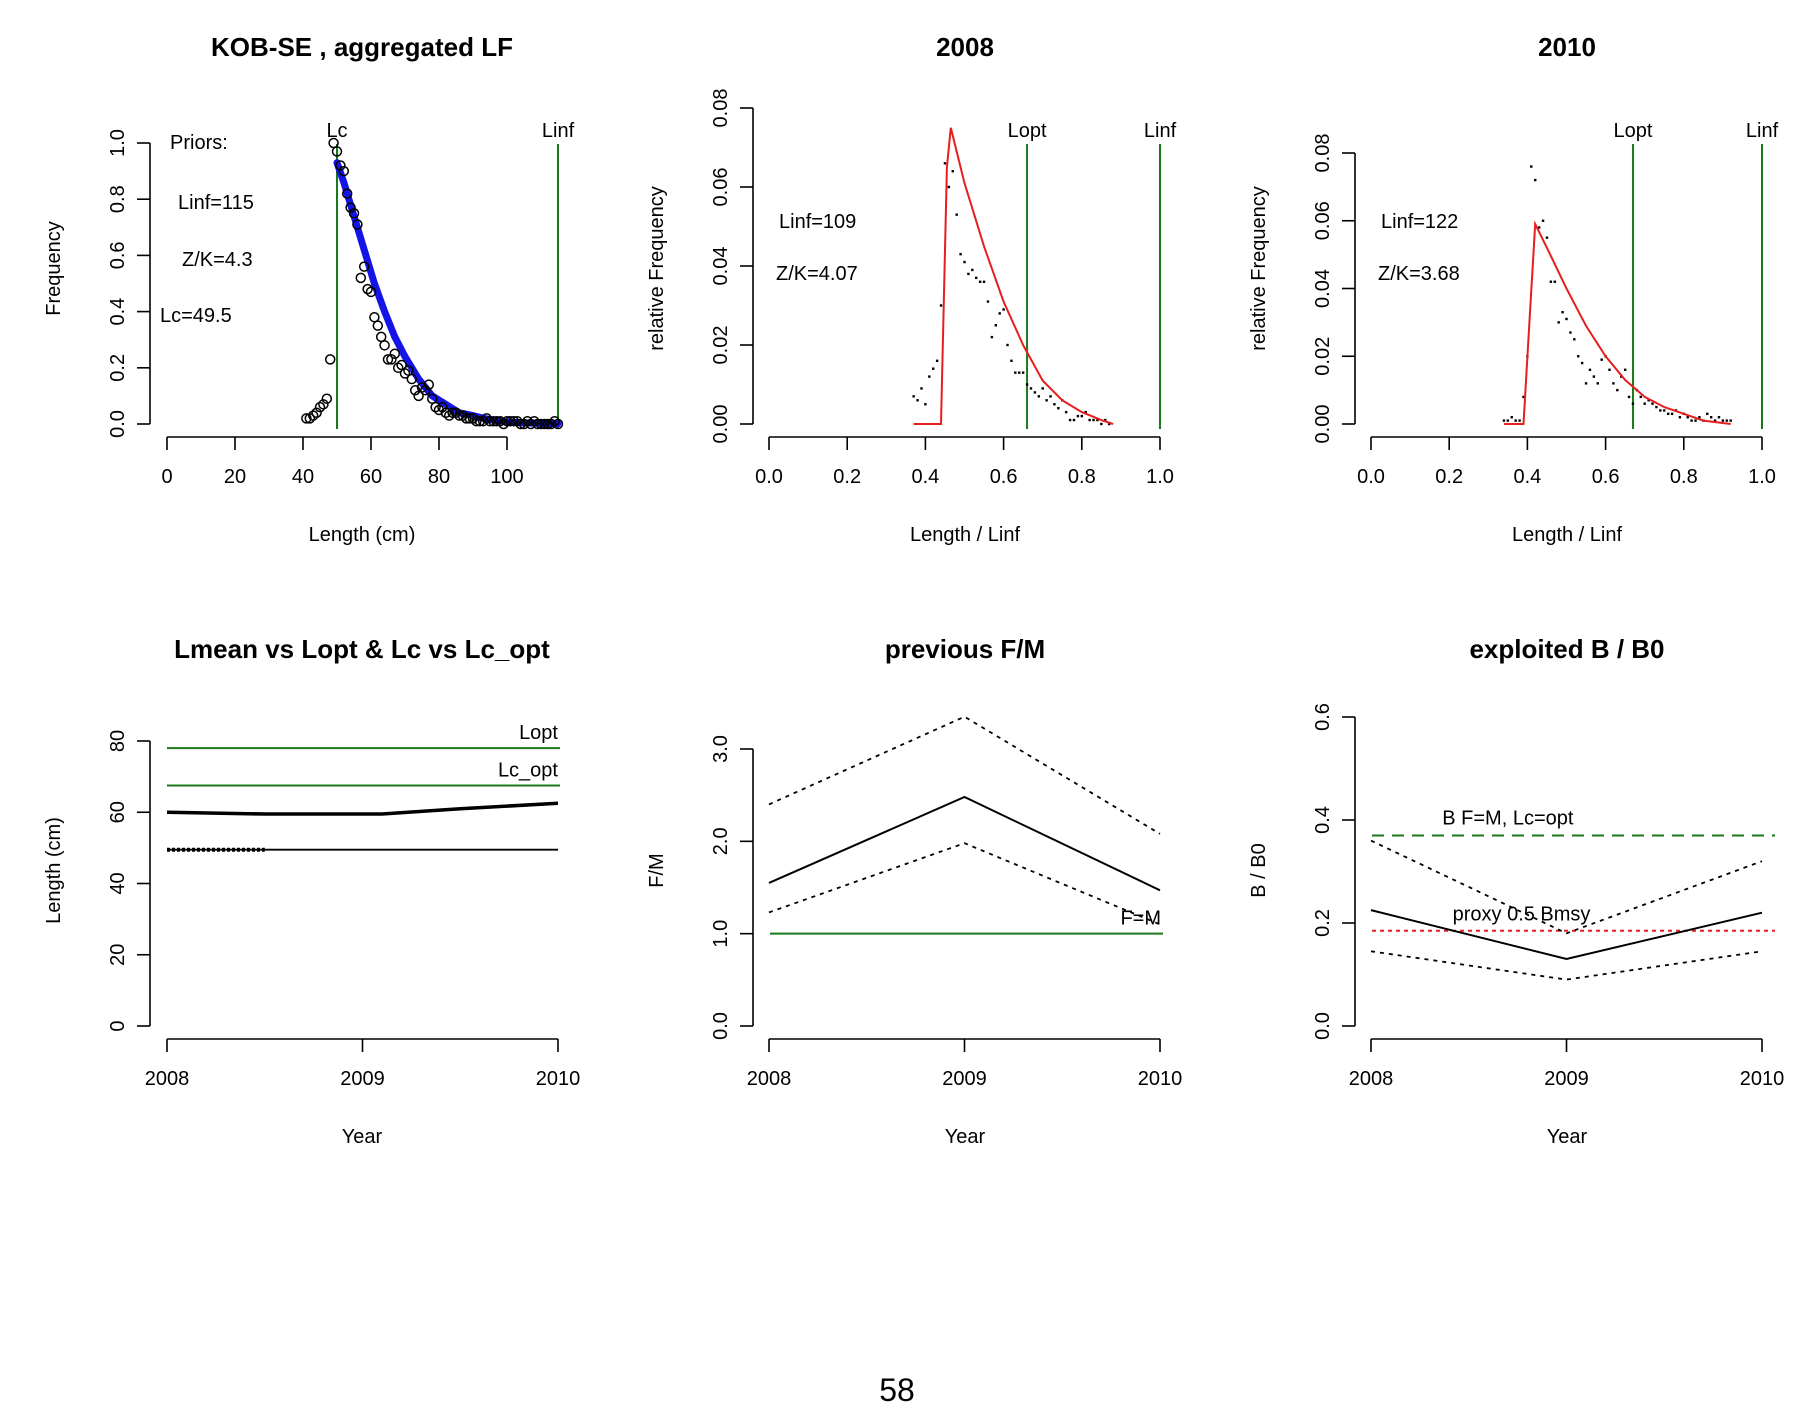  Describe the element at coordinates (196, 316) in the screenshot. I see `panel1-annotation: Lc=49.5` at that location.